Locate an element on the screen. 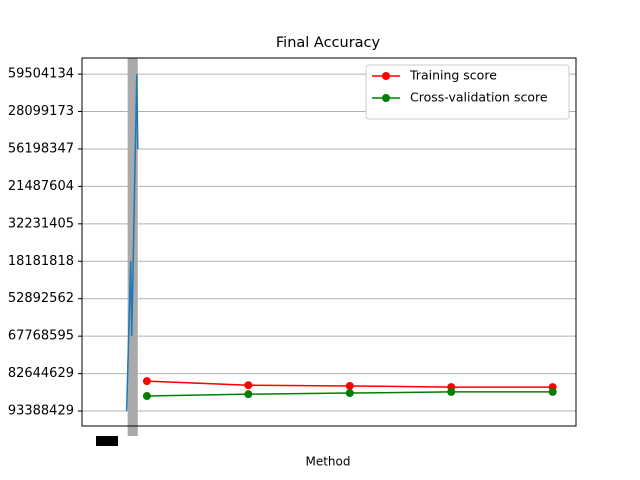 This screenshot has height=480, width=640. y-tick-label: 52892562 is located at coordinates (41, 298).